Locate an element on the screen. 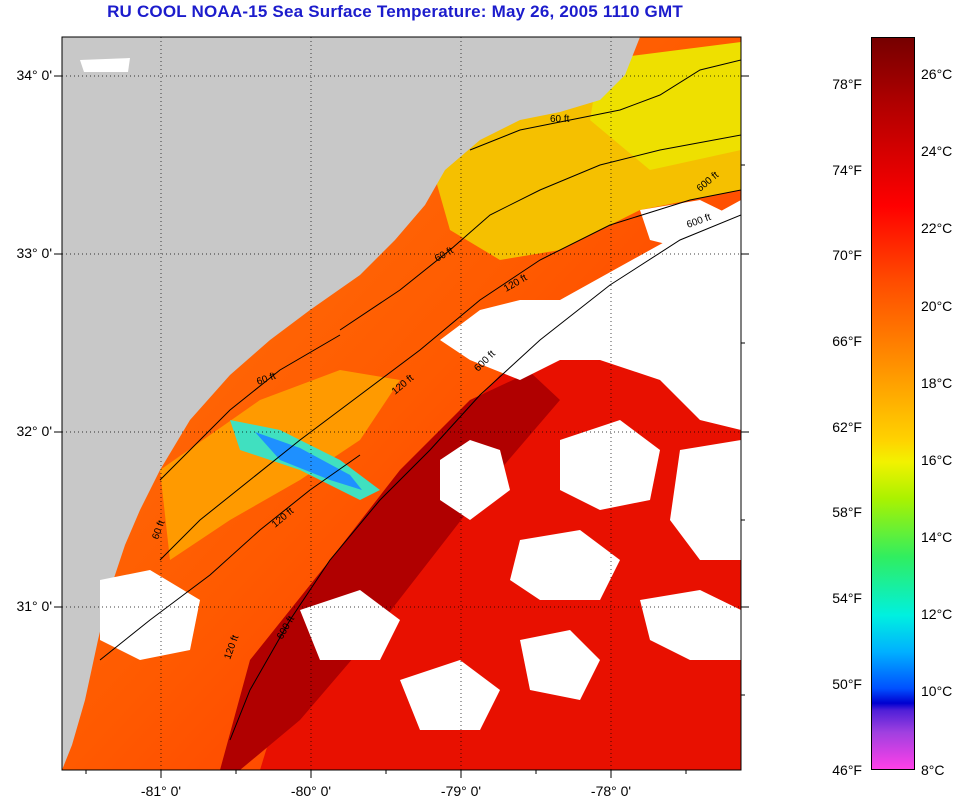  lat-label: 32° 0' is located at coordinates (34, 431).